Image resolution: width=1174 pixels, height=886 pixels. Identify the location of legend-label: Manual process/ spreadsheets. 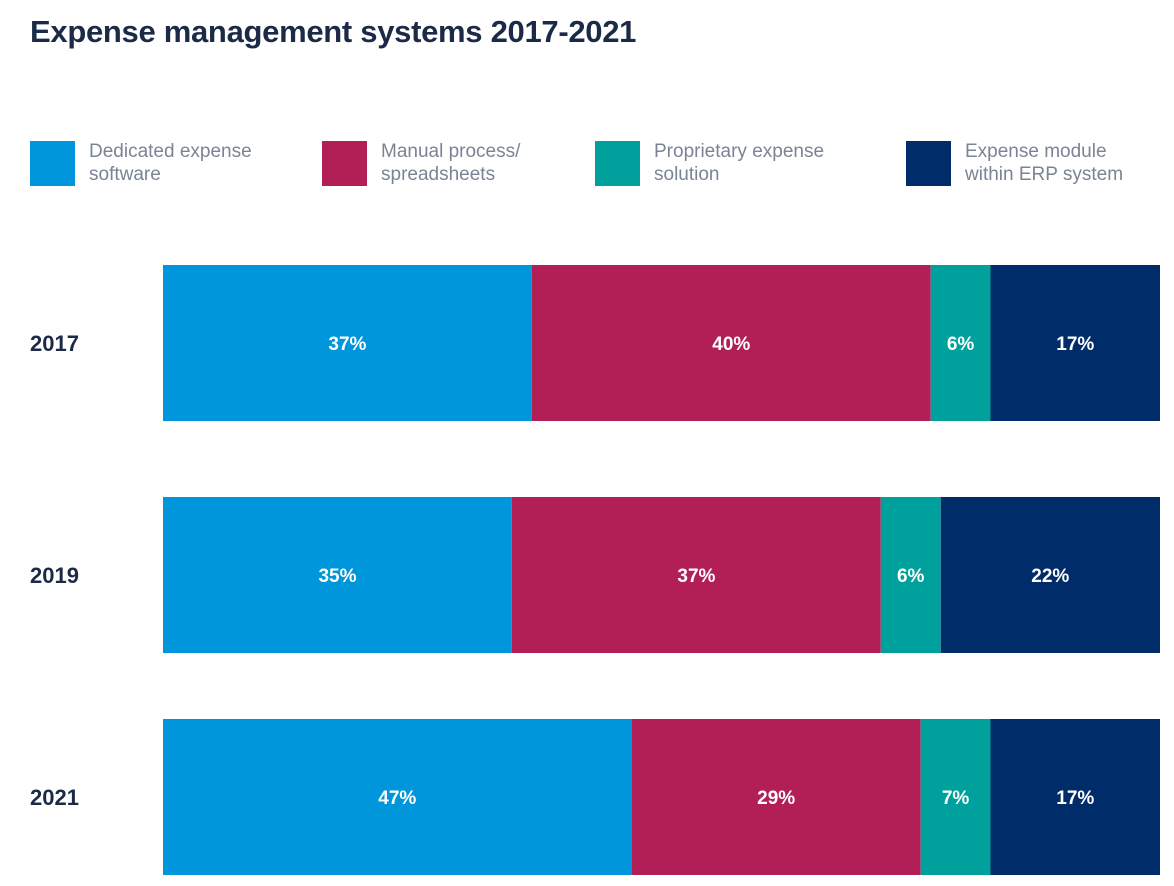
(451, 163).